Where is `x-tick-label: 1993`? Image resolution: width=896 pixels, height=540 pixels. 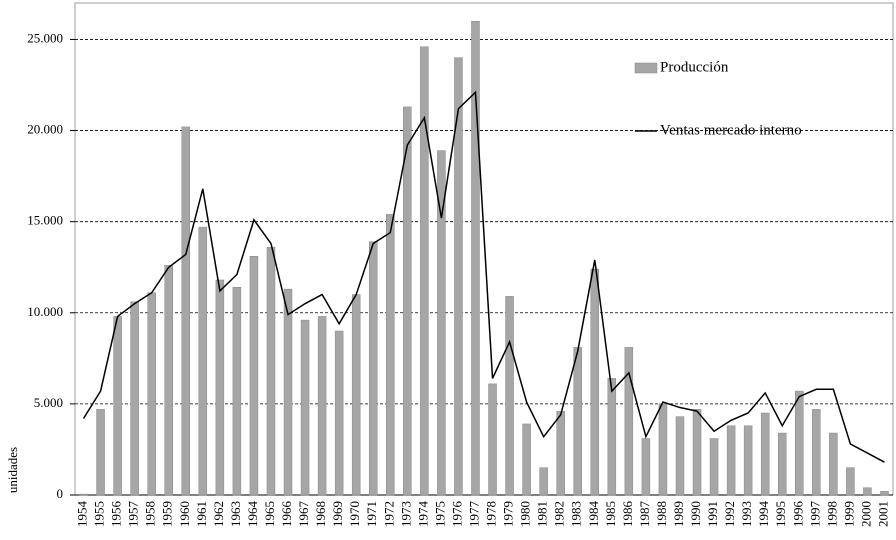 x-tick-label: 1993 is located at coordinates (746, 514).